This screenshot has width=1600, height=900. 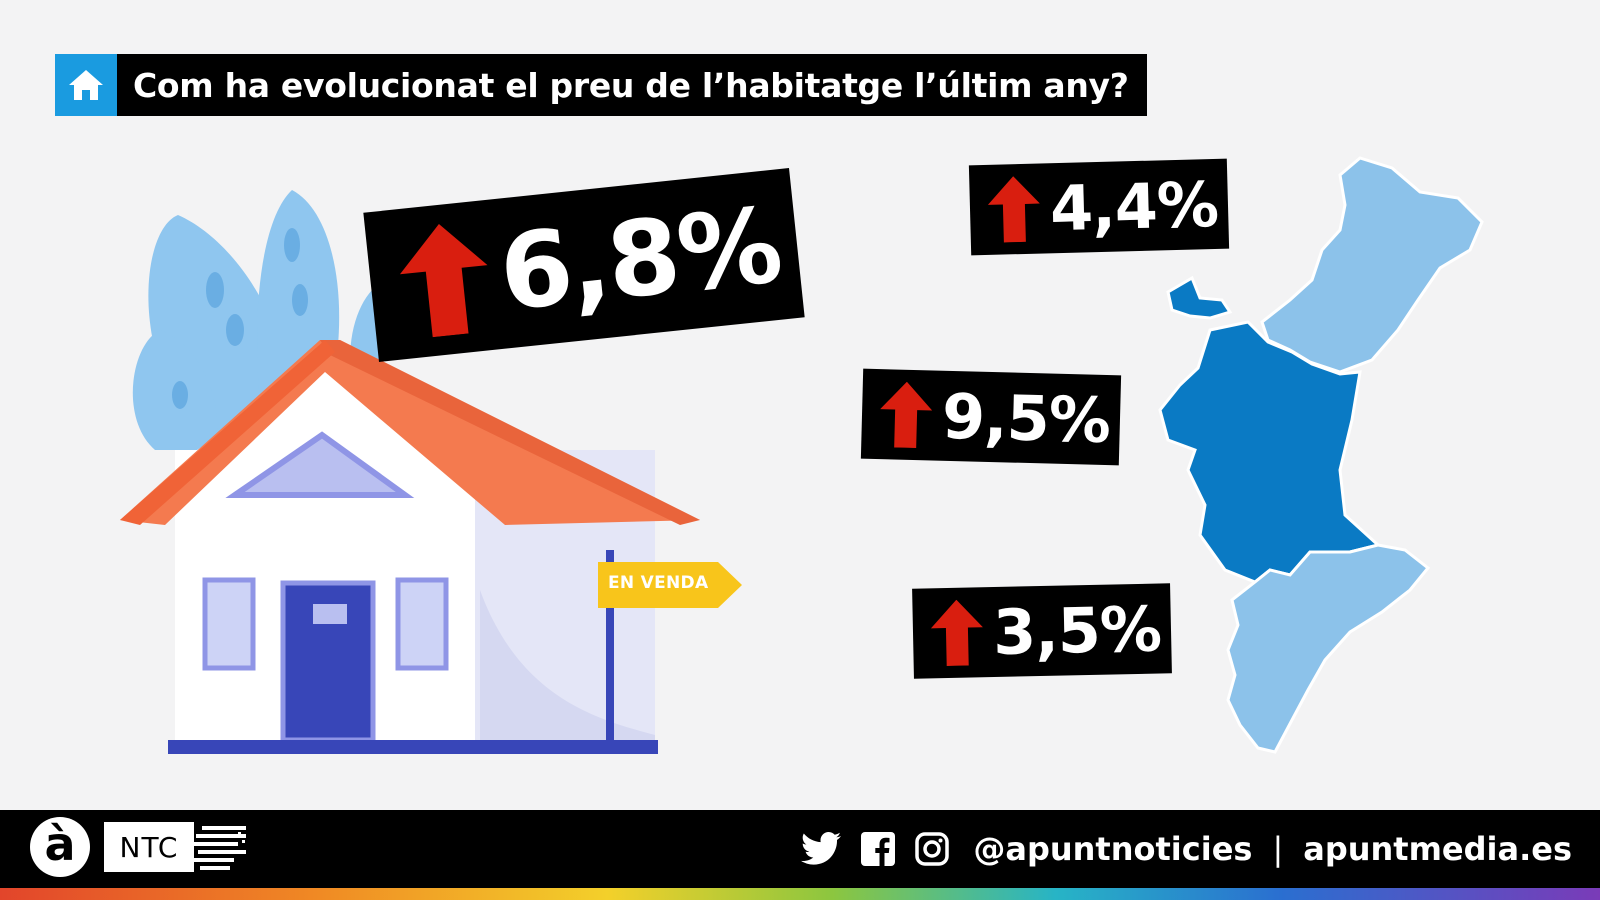 What do you see at coordinates (1372, 265) in the screenshot?
I see `map-region-castello` at bounding box center [1372, 265].